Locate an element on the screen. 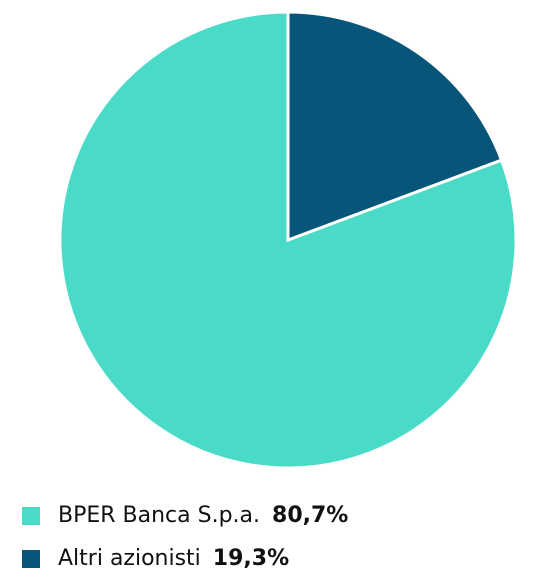 This screenshot has width=549, height=587. value-label: 80,7% is located at coordinates (310, 515).